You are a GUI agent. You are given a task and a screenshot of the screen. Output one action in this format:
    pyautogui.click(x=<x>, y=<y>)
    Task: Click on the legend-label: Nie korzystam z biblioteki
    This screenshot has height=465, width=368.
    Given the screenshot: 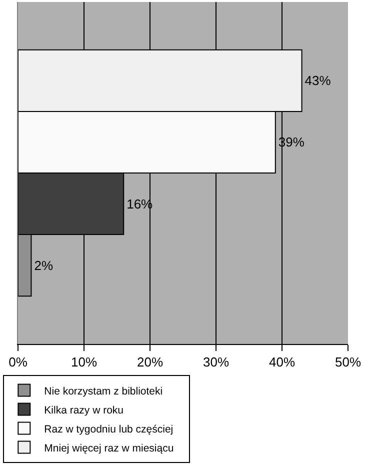 What is the action you would take?
    pyautogui.click(x=103, y=391)
    